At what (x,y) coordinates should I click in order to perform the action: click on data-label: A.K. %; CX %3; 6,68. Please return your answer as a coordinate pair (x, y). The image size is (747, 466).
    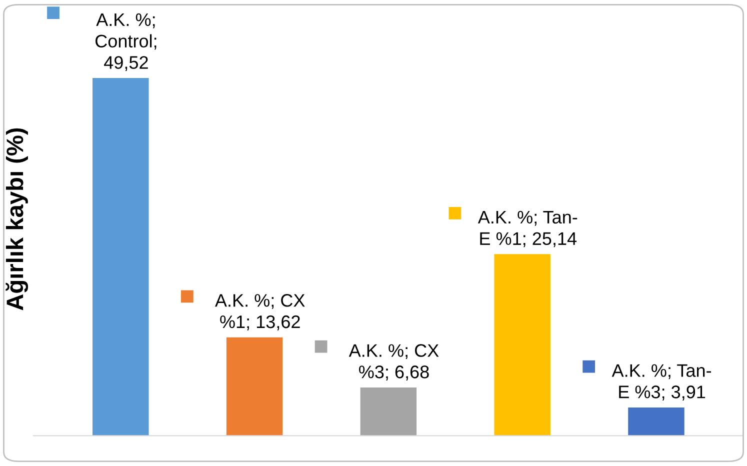
    Looking at the image, I should click on (393, 362).